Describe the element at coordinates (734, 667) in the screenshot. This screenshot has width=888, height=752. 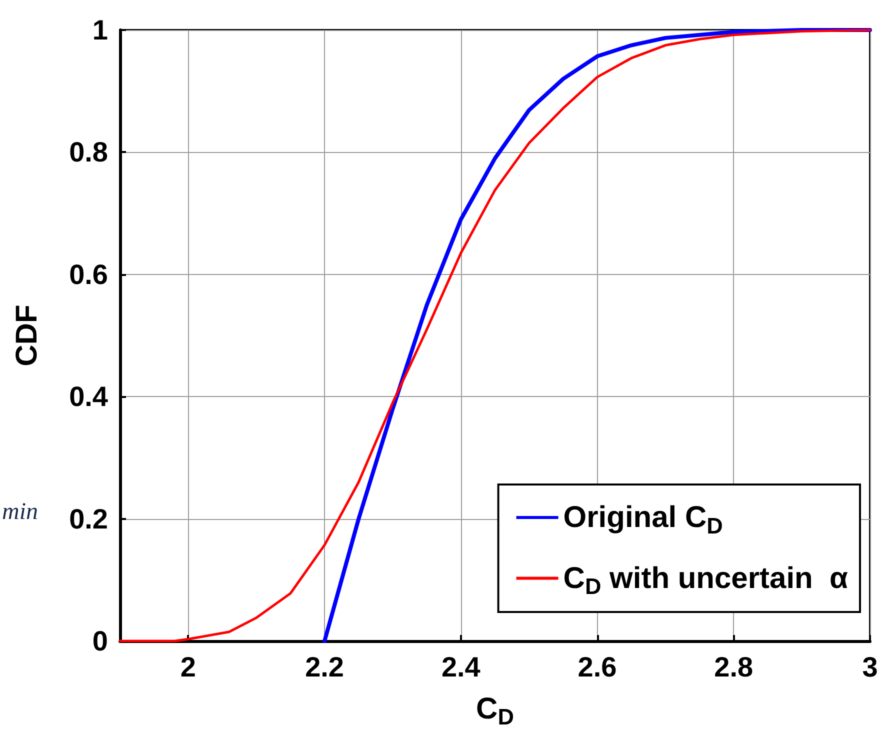
I see `x-tick-label: 2.8` at that location.